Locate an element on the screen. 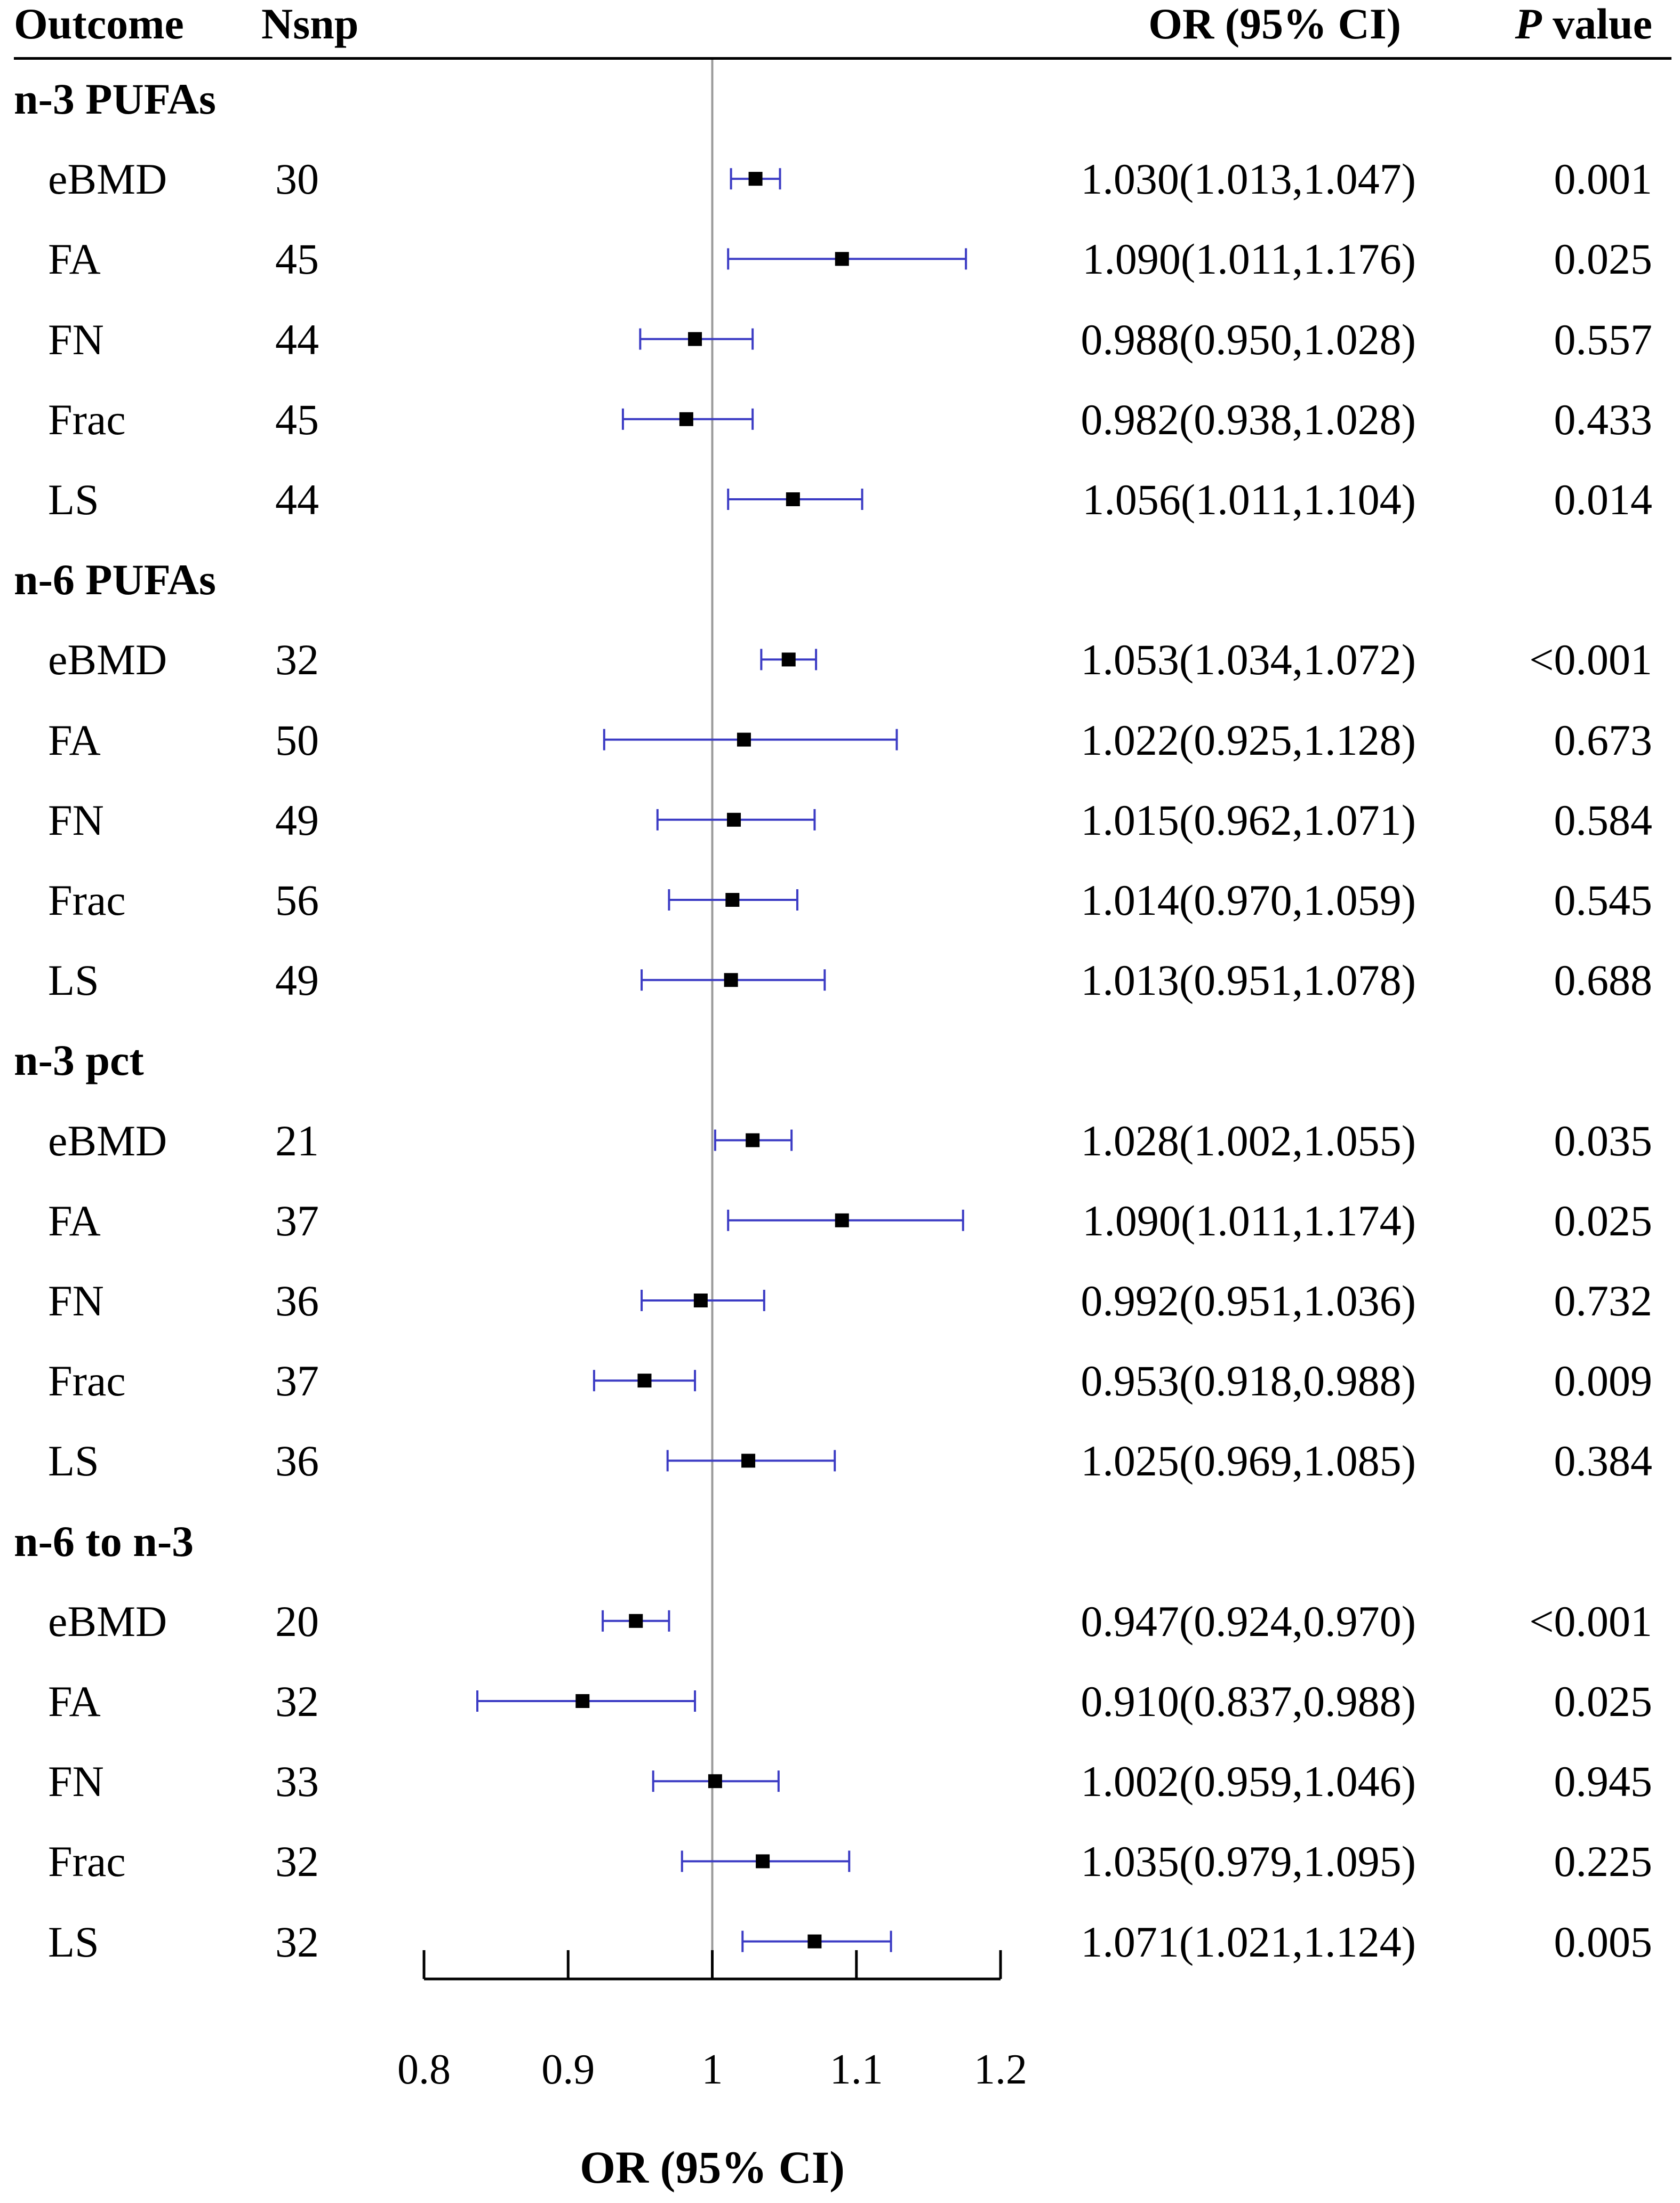 The width and height of the screenshot is (1680, 2203). row-or-ci-value: 1.002(0.959,1.046) is located at coordinates (1248, 1781).